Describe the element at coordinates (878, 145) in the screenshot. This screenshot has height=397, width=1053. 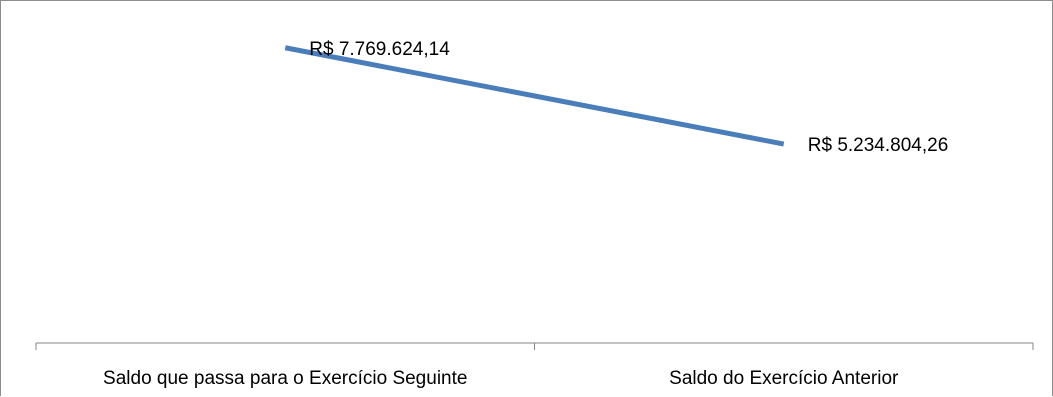
I see `data-label: R$ 5.234.804,26` at that location.